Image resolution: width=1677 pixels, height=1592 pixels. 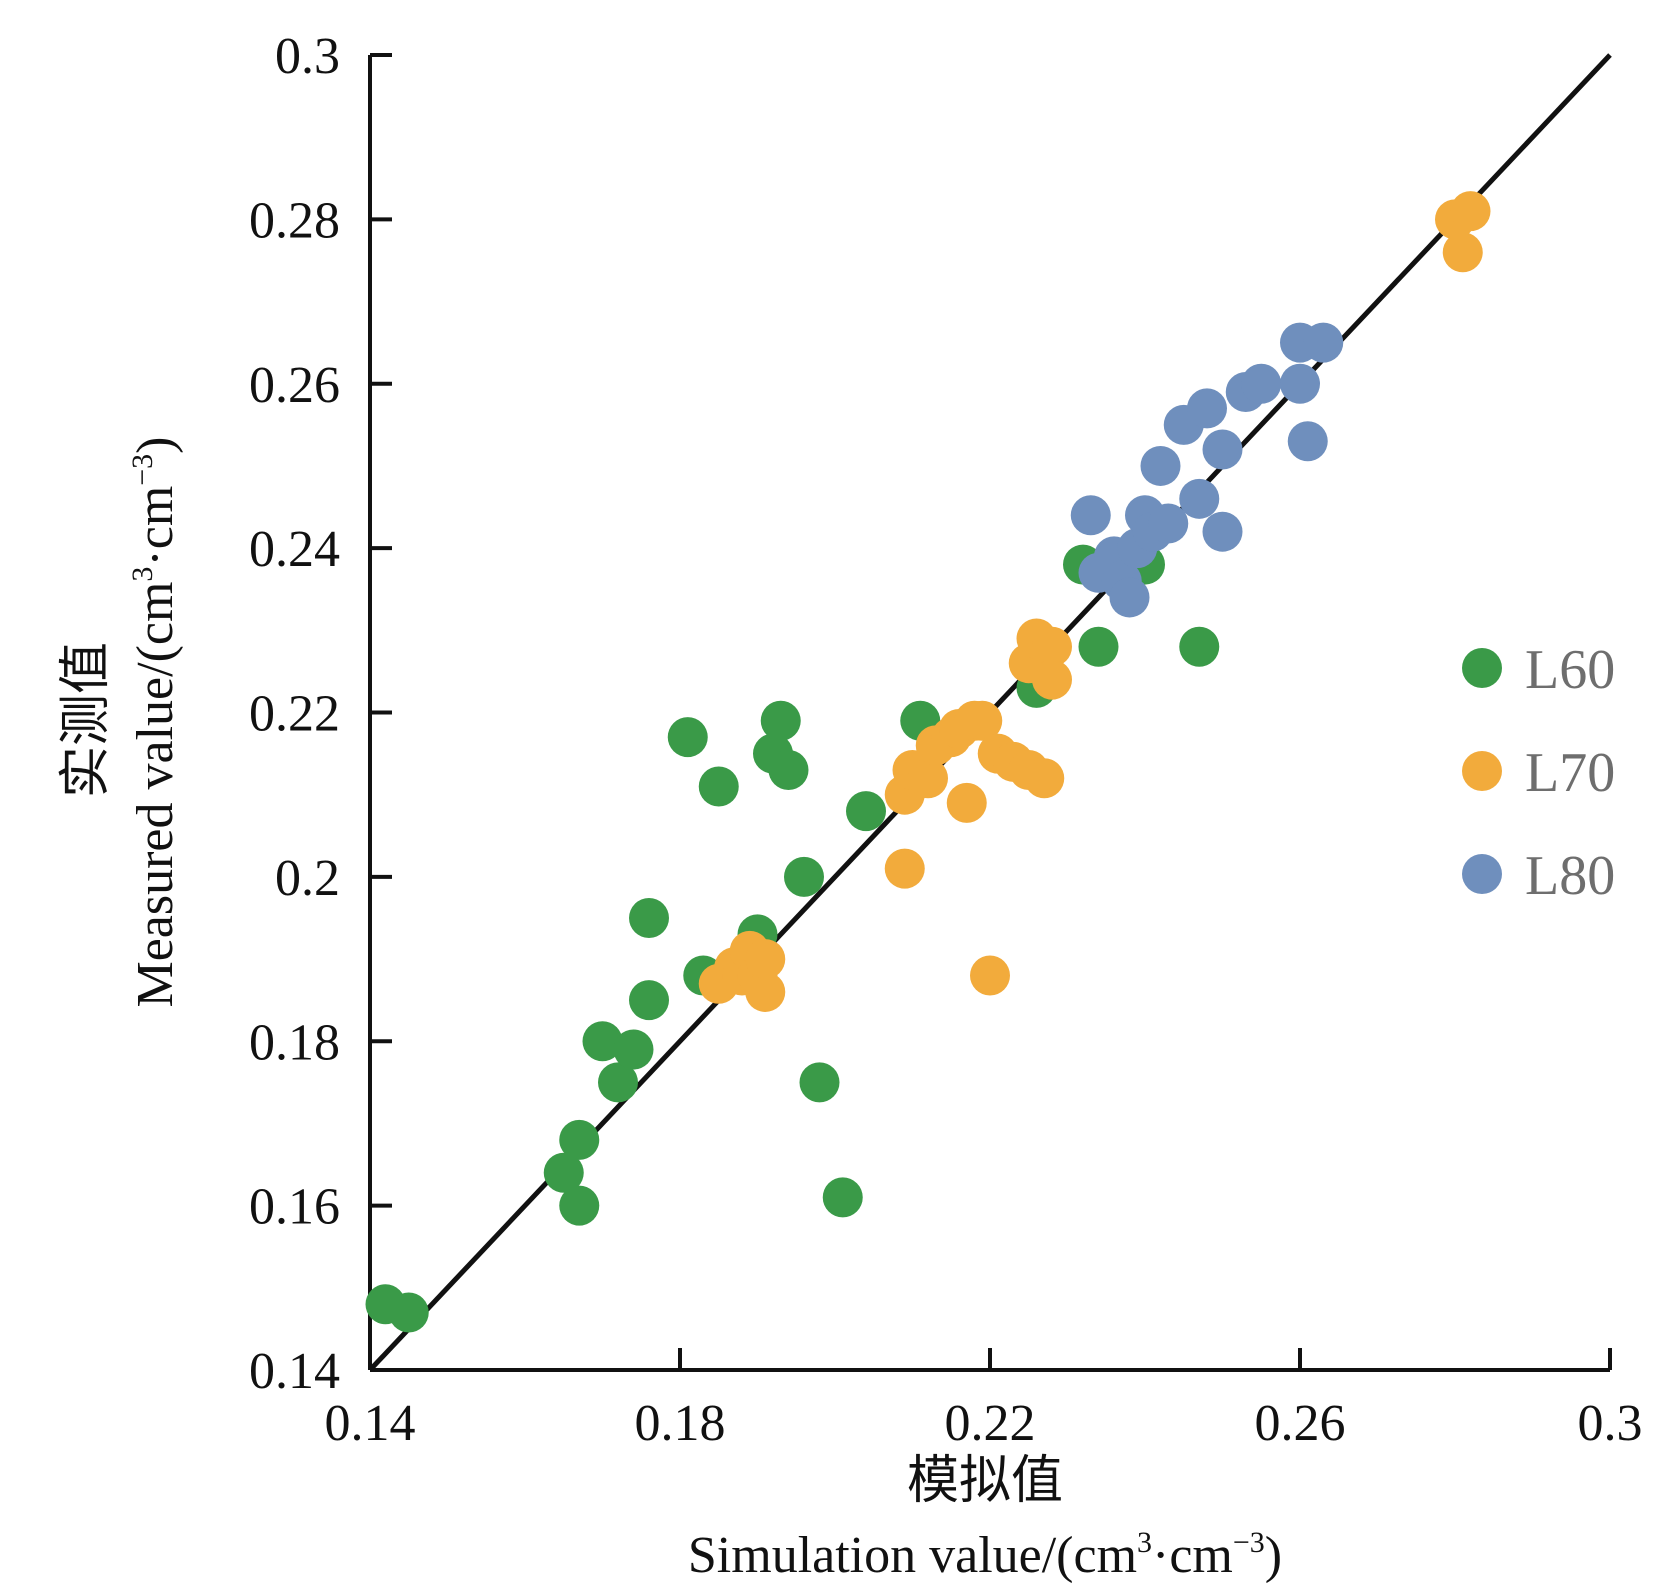 What do you see at coordinates (680, 1423) in the screenshot?
I see `x-tick-label: 0.18` at bounding box center [680, 1423].